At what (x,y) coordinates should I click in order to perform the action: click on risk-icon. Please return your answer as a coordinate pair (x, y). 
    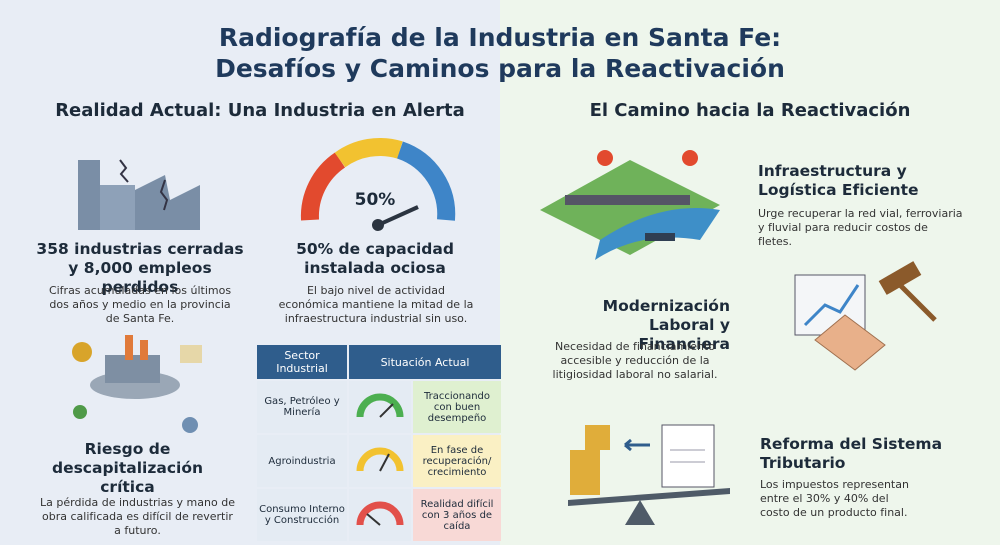
    Looking at the image, I should click on (137, 384).